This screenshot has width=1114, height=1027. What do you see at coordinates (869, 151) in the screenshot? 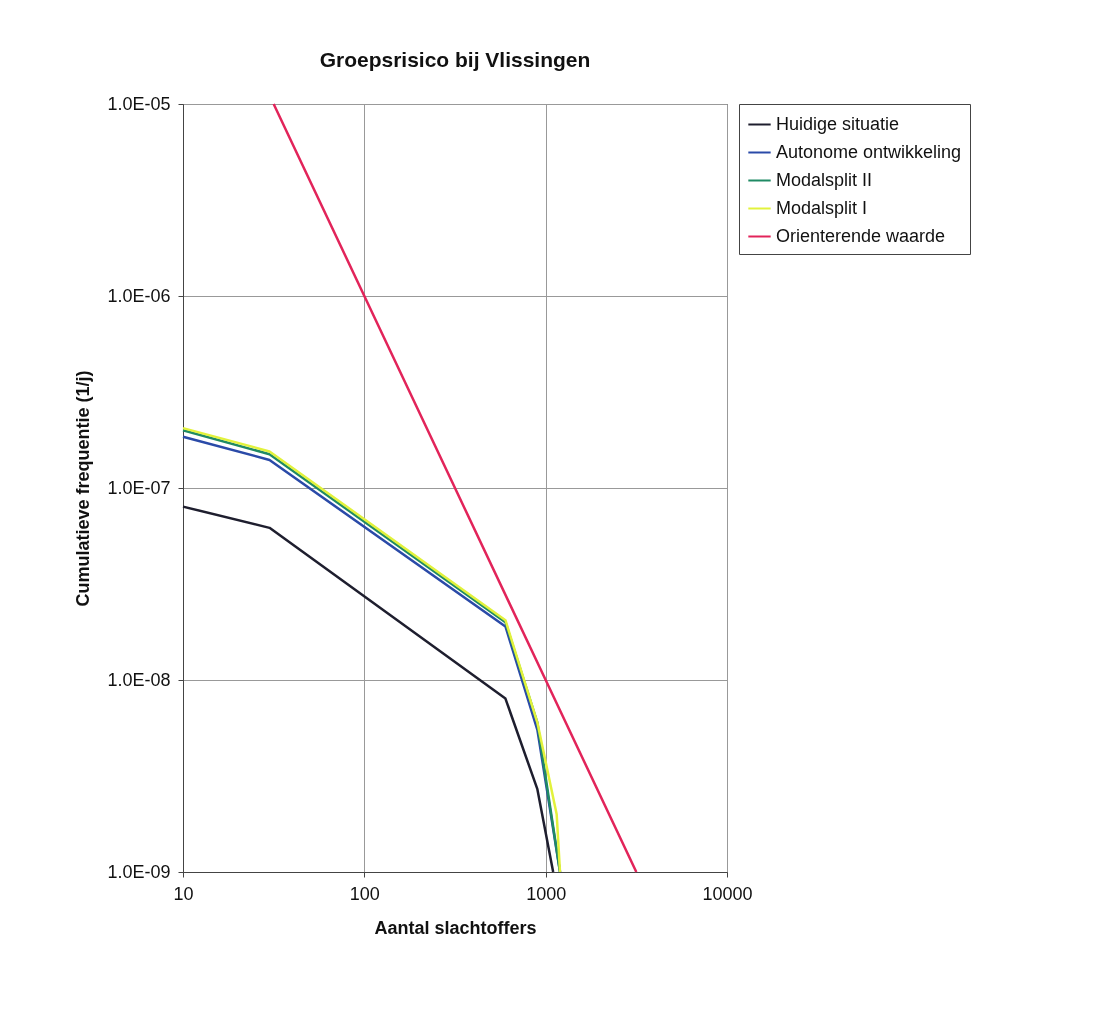
I see `legend-label: Autonome ontwikkeling` at bounding box center [869, 151].